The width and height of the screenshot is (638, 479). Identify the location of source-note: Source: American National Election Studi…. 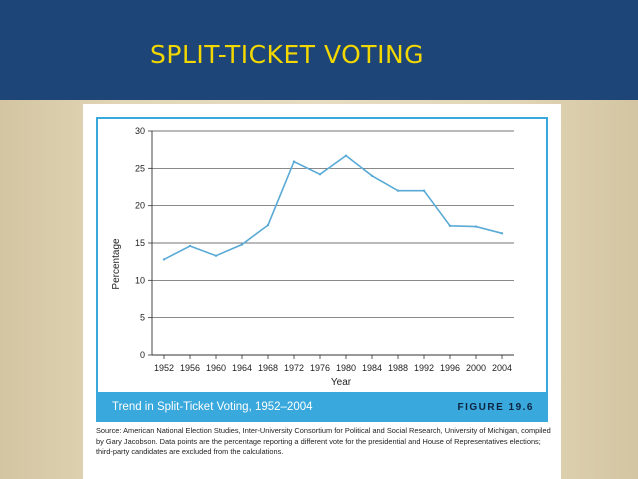
(323, 441).